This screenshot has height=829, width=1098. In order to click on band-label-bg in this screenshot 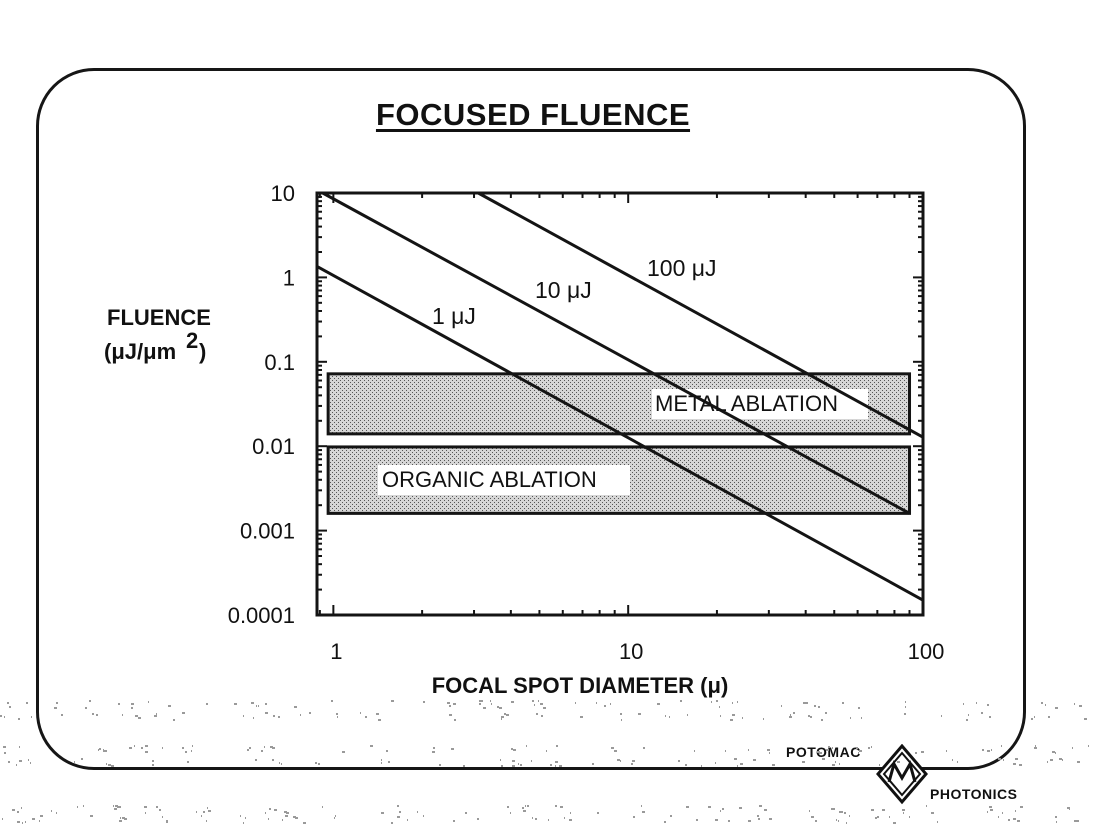, I will do `click(504, 480)`.